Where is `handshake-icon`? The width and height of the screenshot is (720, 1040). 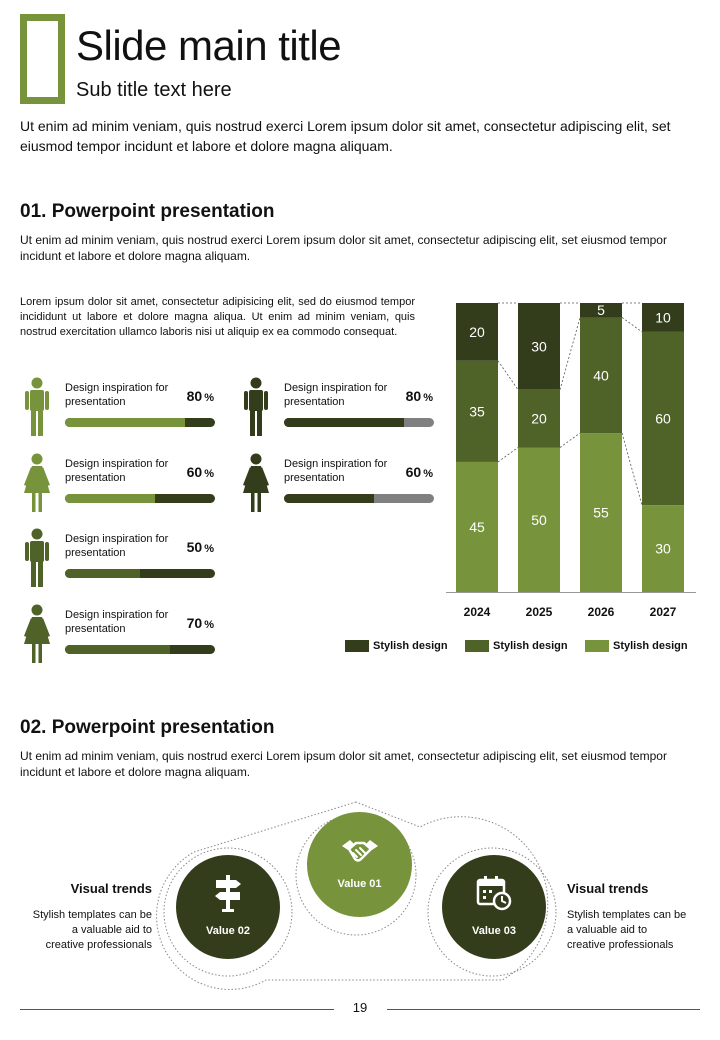
handshake-icon is located at coordinates (360, 851).